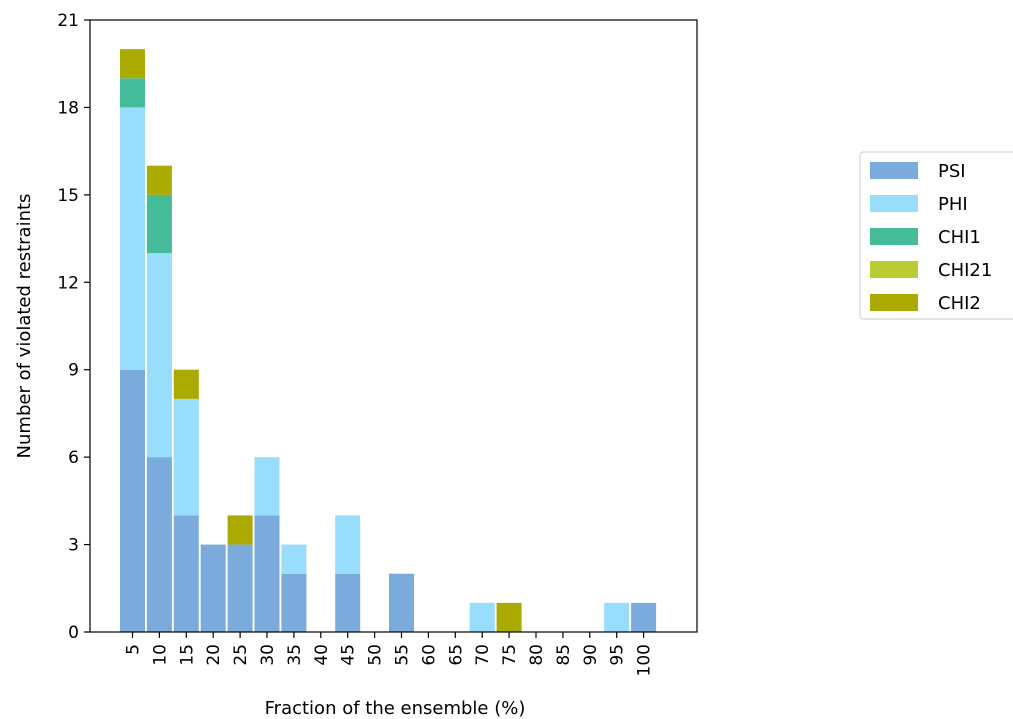 The height and width of the screenshot is (719, 1013). I want to click on x-tick-label: 75, so click(510, 655).